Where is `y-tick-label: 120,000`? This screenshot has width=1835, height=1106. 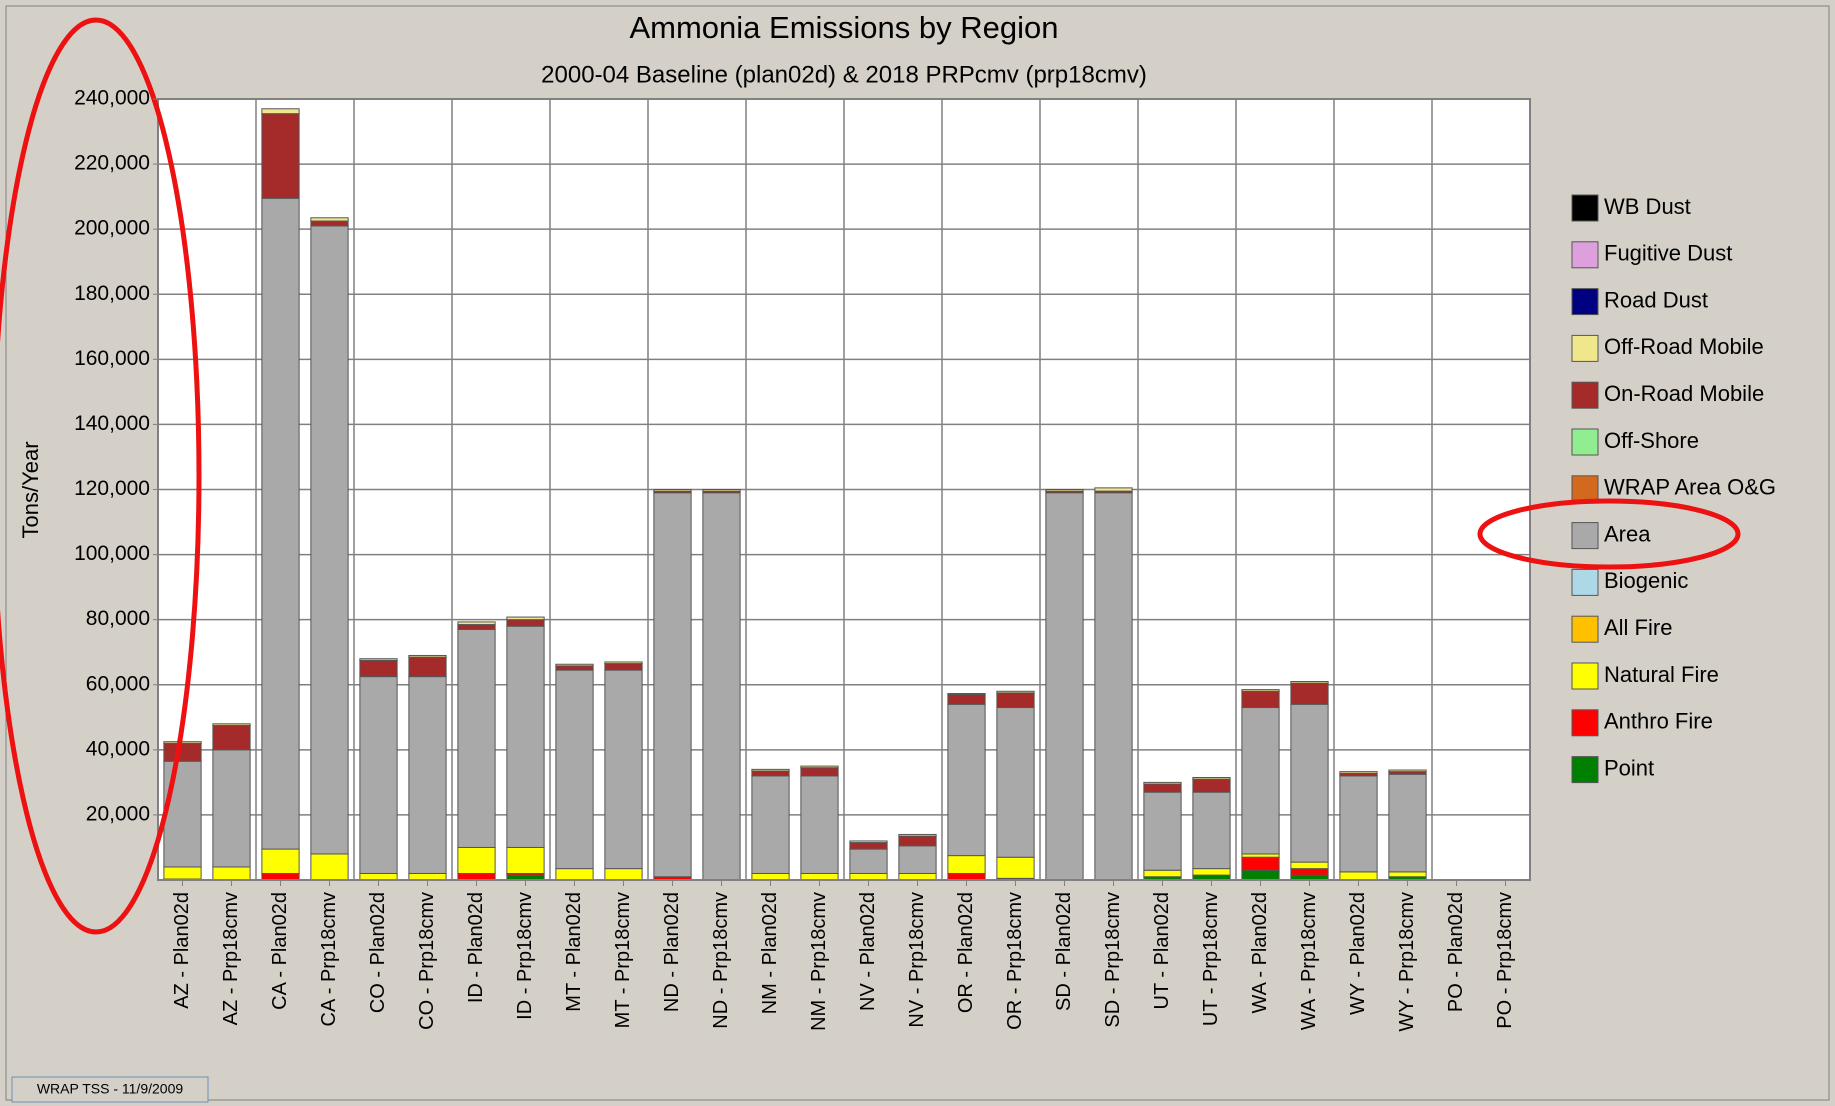
y-tick-label: 120,000 is located at coordinates (112, 488).